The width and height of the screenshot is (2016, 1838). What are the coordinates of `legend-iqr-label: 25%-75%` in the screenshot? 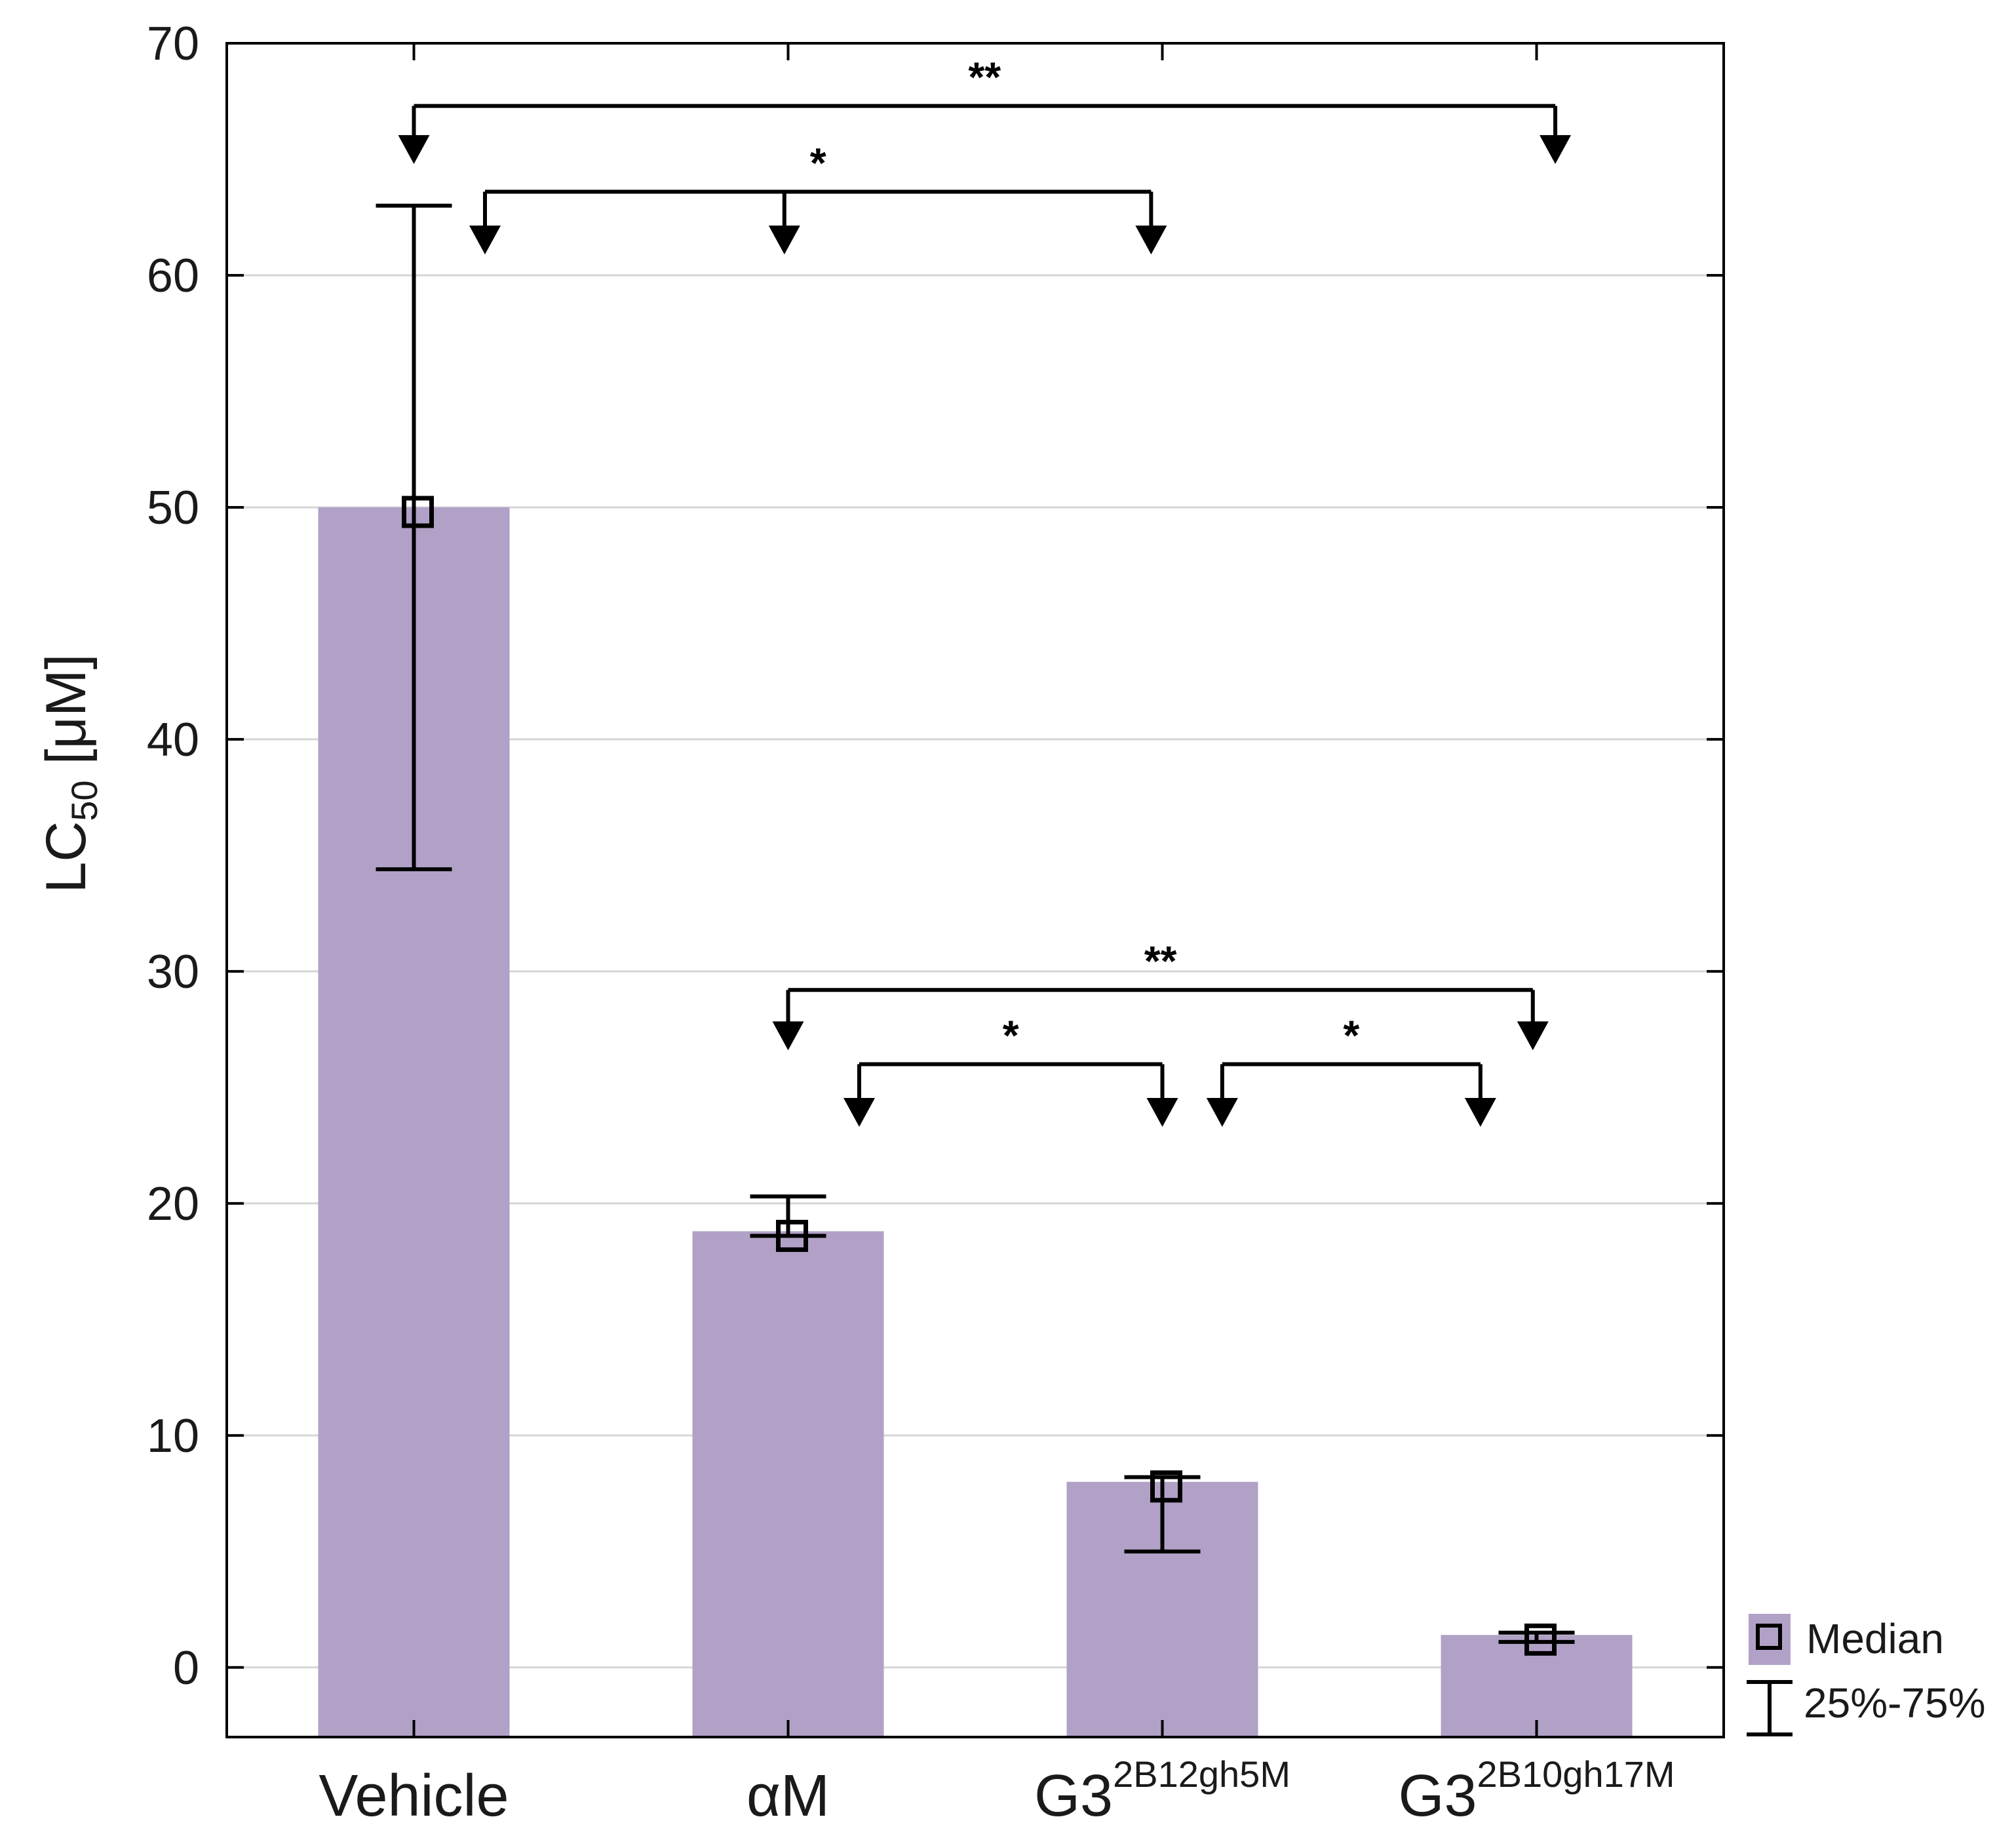 It's located at (1895, 1703).